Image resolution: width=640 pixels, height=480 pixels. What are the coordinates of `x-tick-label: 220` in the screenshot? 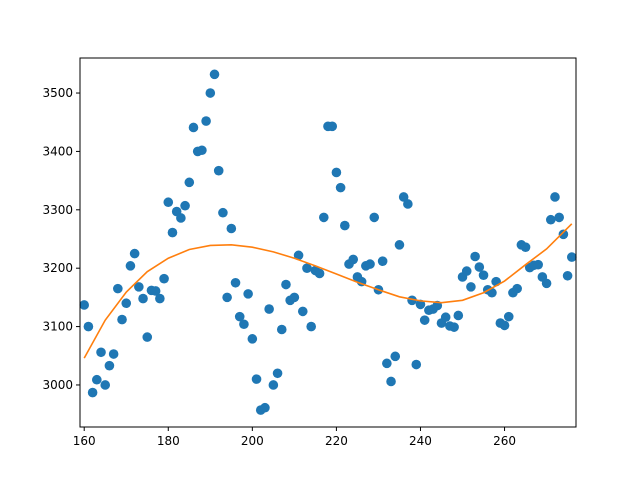 It's located at (336, 441).